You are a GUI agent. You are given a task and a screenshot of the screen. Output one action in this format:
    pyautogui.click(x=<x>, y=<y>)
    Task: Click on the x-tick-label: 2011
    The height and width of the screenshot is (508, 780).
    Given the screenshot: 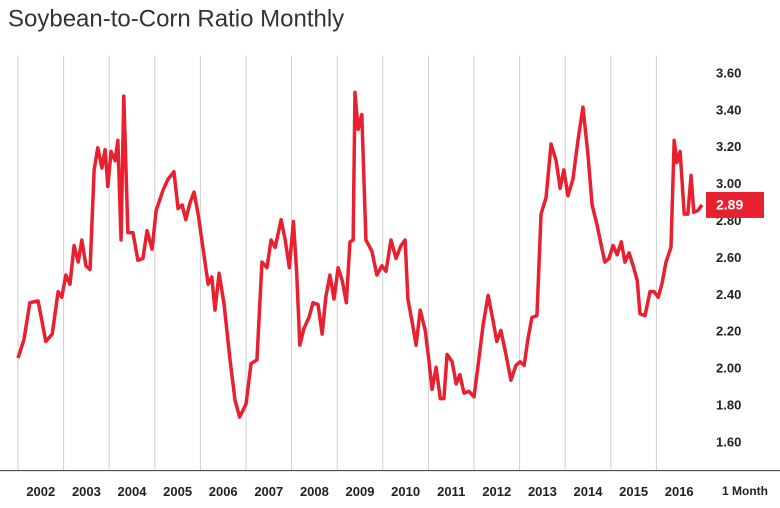 What is the action you would take?
    pyautogui.click(x=451, y=491)
    